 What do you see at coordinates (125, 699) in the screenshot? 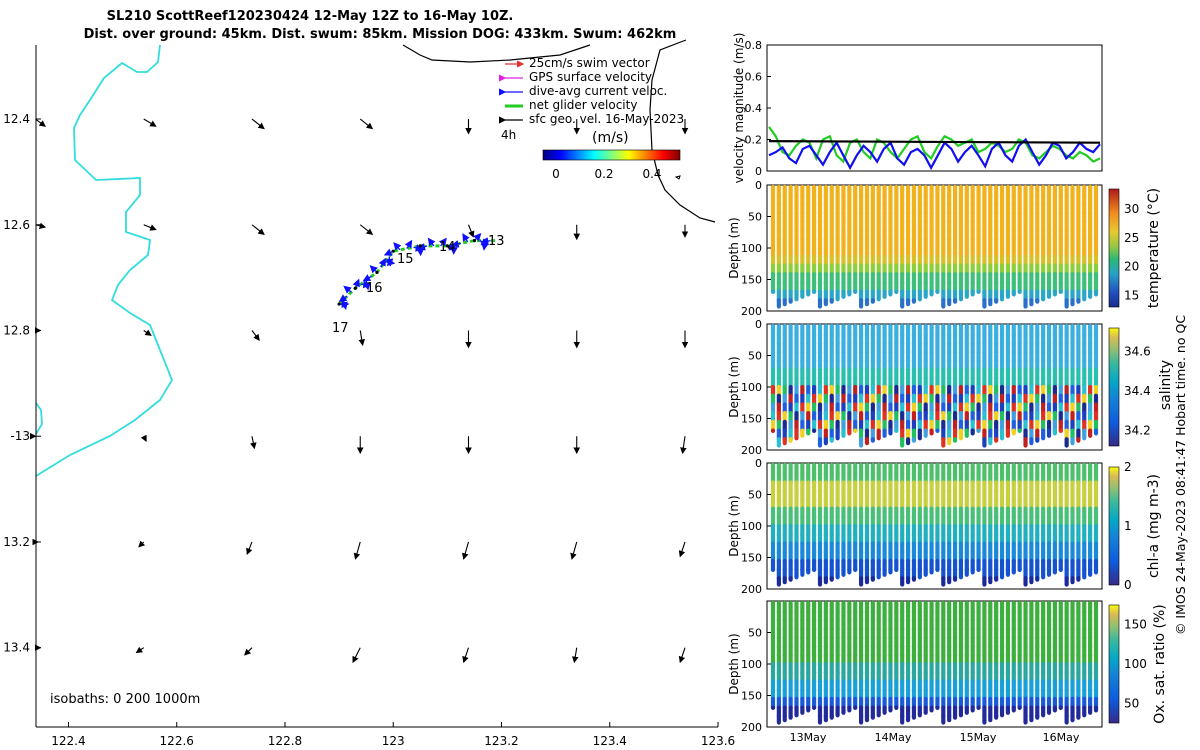
I see `isobath-legend: isobaths: 0 200 1000m` at bounding box center [125, 699].